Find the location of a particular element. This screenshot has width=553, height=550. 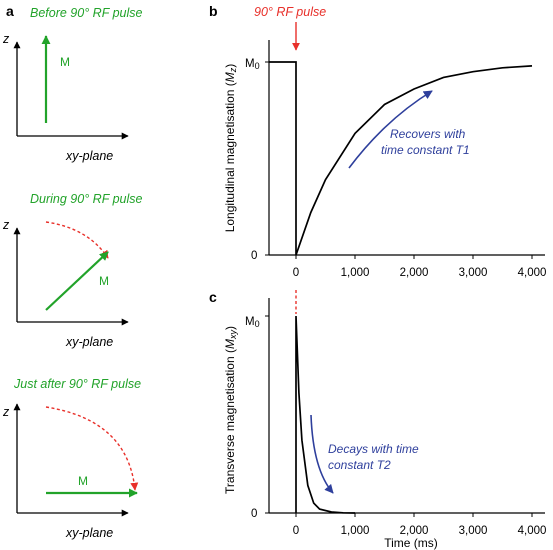

xy-label-1: xy-plane is located at coordinates (89, 156).